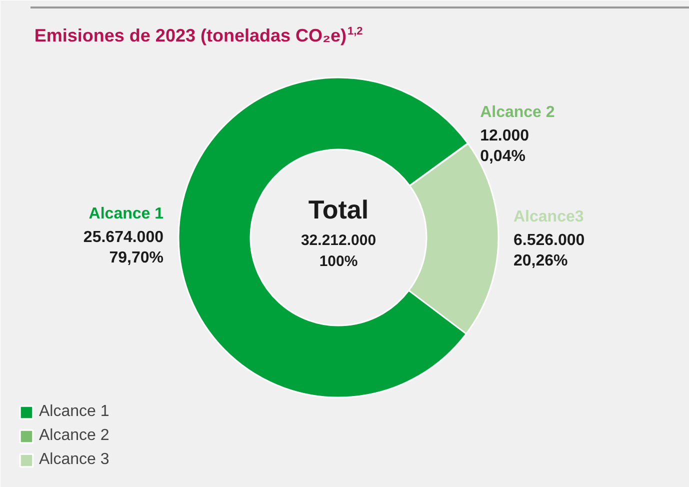 Image resolution: width=689 pixels, height=487 pixels. I want to click on data-label: Alcance3 6.526.000 20,26%, so click(549, 239).